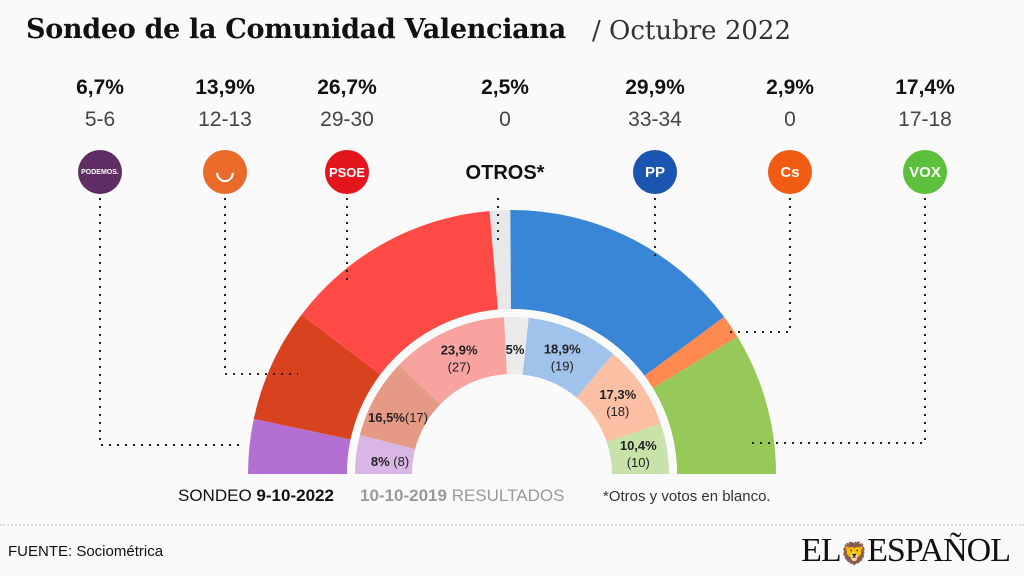  What do you see at coordinates (100, 87) in the screenshot?
I see `party-pct: 6,7%` at bounding box center [100, 87].